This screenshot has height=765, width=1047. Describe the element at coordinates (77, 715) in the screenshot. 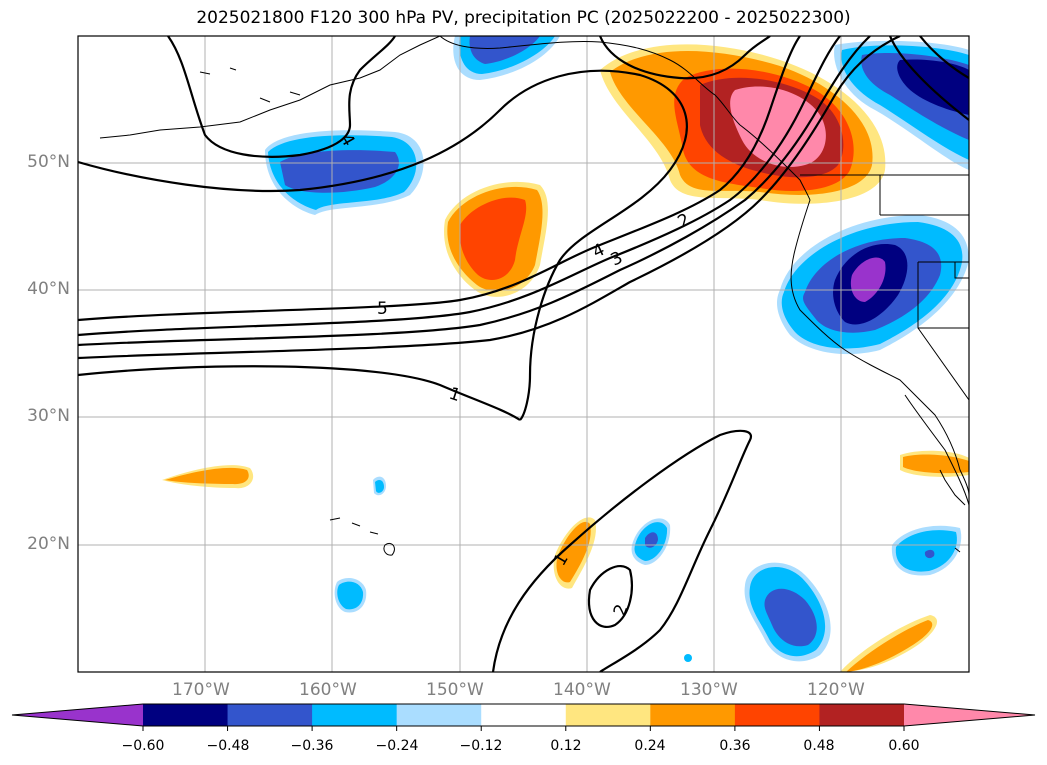

I see `colorbar-extend-low` at that location.